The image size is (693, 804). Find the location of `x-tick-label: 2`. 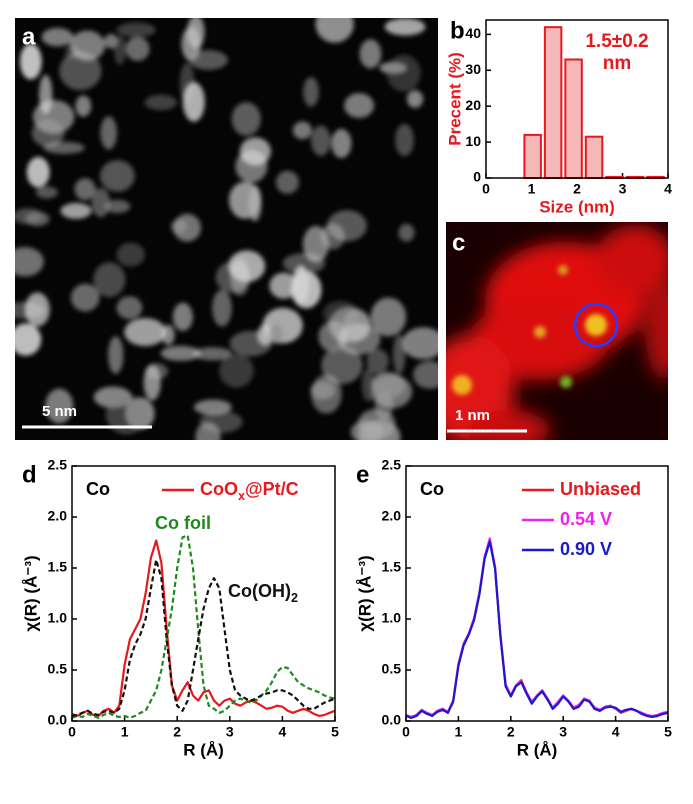

x-tick-label: 2 is located at coordinates (511, 732).